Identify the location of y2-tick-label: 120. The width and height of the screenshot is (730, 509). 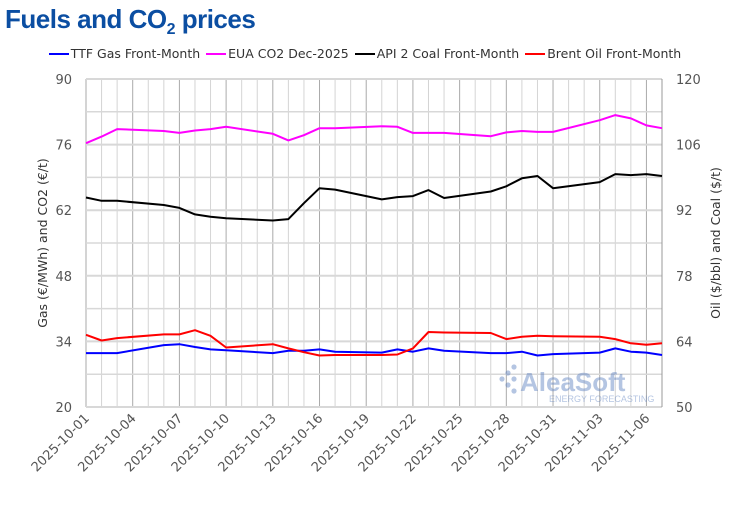
(688, 80).